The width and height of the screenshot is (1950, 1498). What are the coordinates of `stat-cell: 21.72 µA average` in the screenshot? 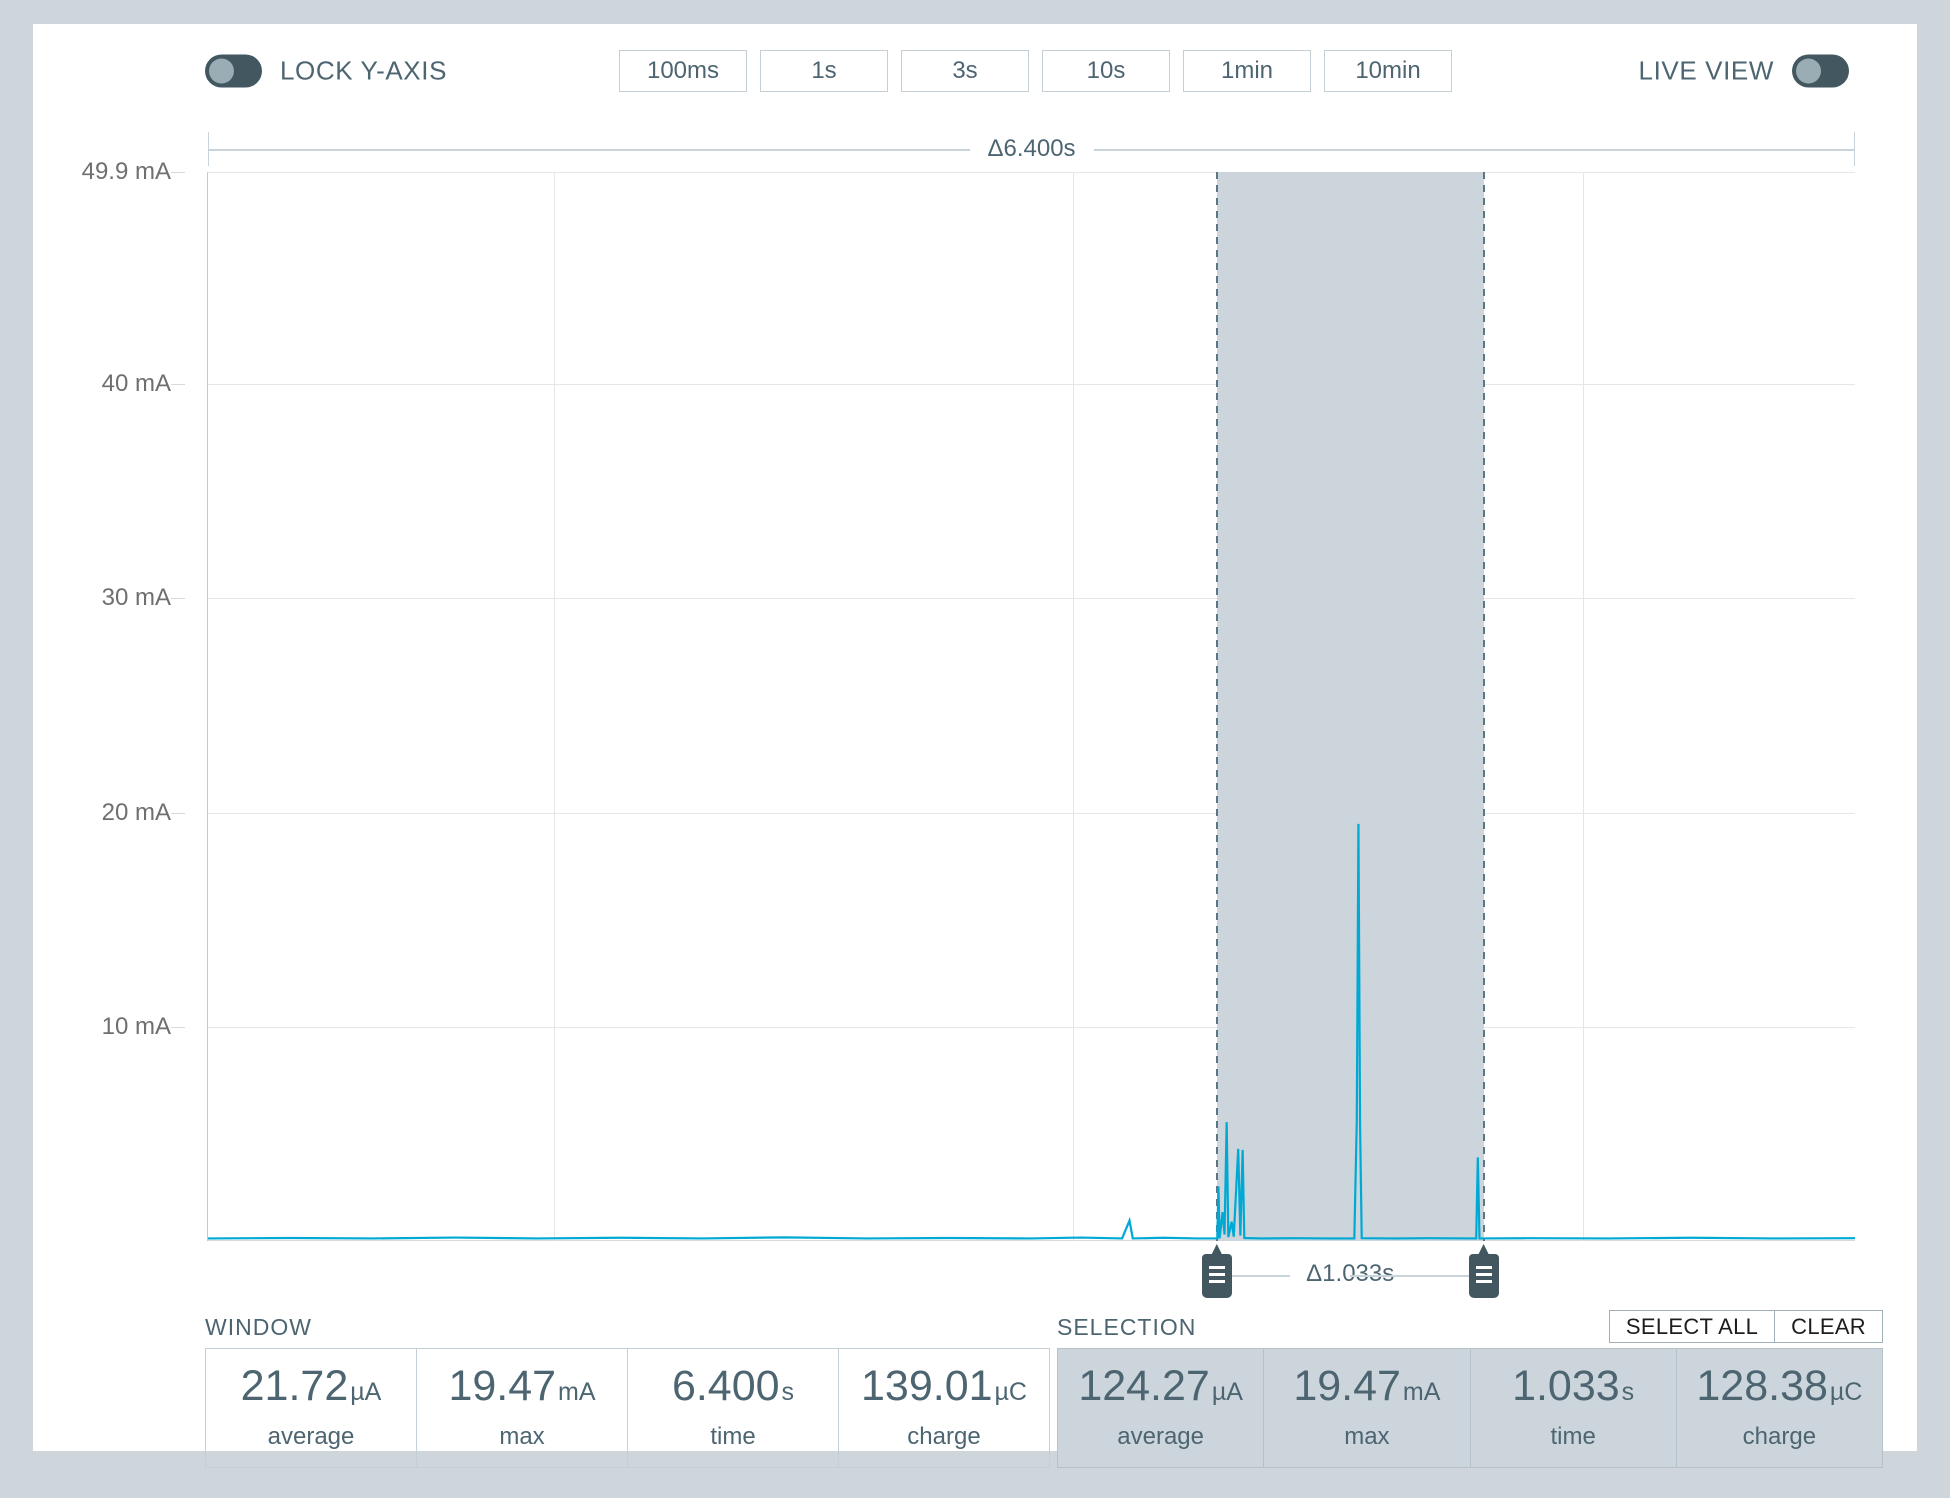 It's located at (311, 1408).